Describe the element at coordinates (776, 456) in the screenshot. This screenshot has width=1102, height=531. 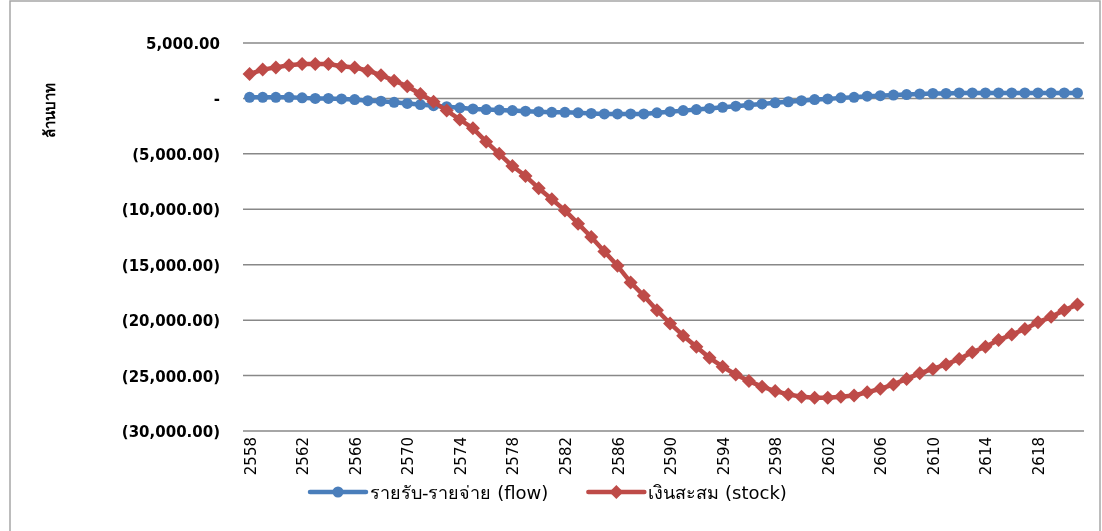
I see `x-tick-label: 2598` at that location.